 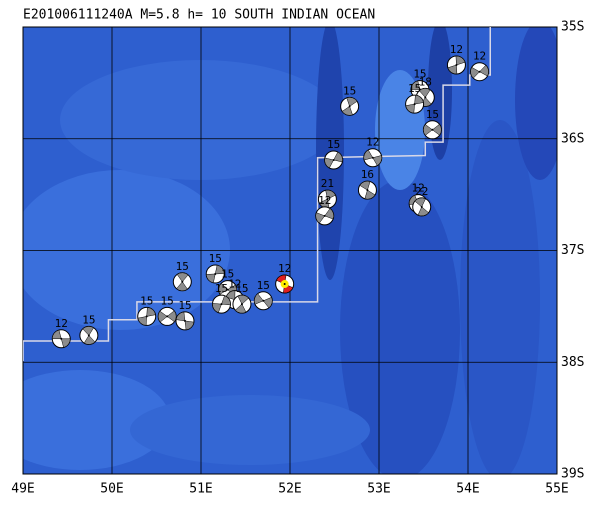 What do you see at coordinates (22, 489) in the screenshot?
I see `lon-tick-label: 49E` at bounding box center [22, 489].